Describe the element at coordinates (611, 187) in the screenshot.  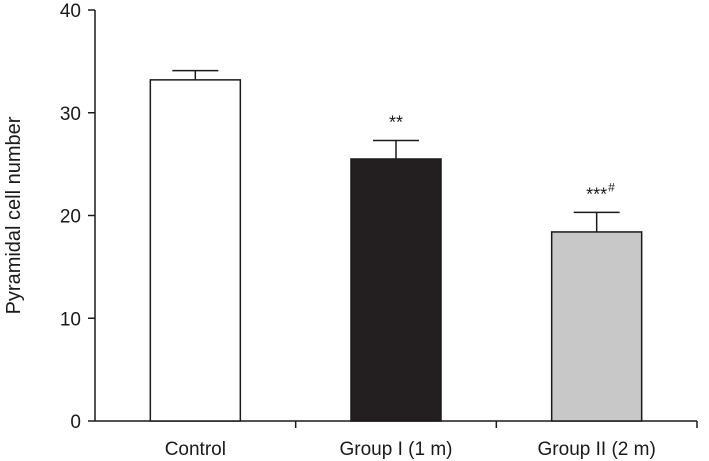
I see `significance-superscript: #` at that location.